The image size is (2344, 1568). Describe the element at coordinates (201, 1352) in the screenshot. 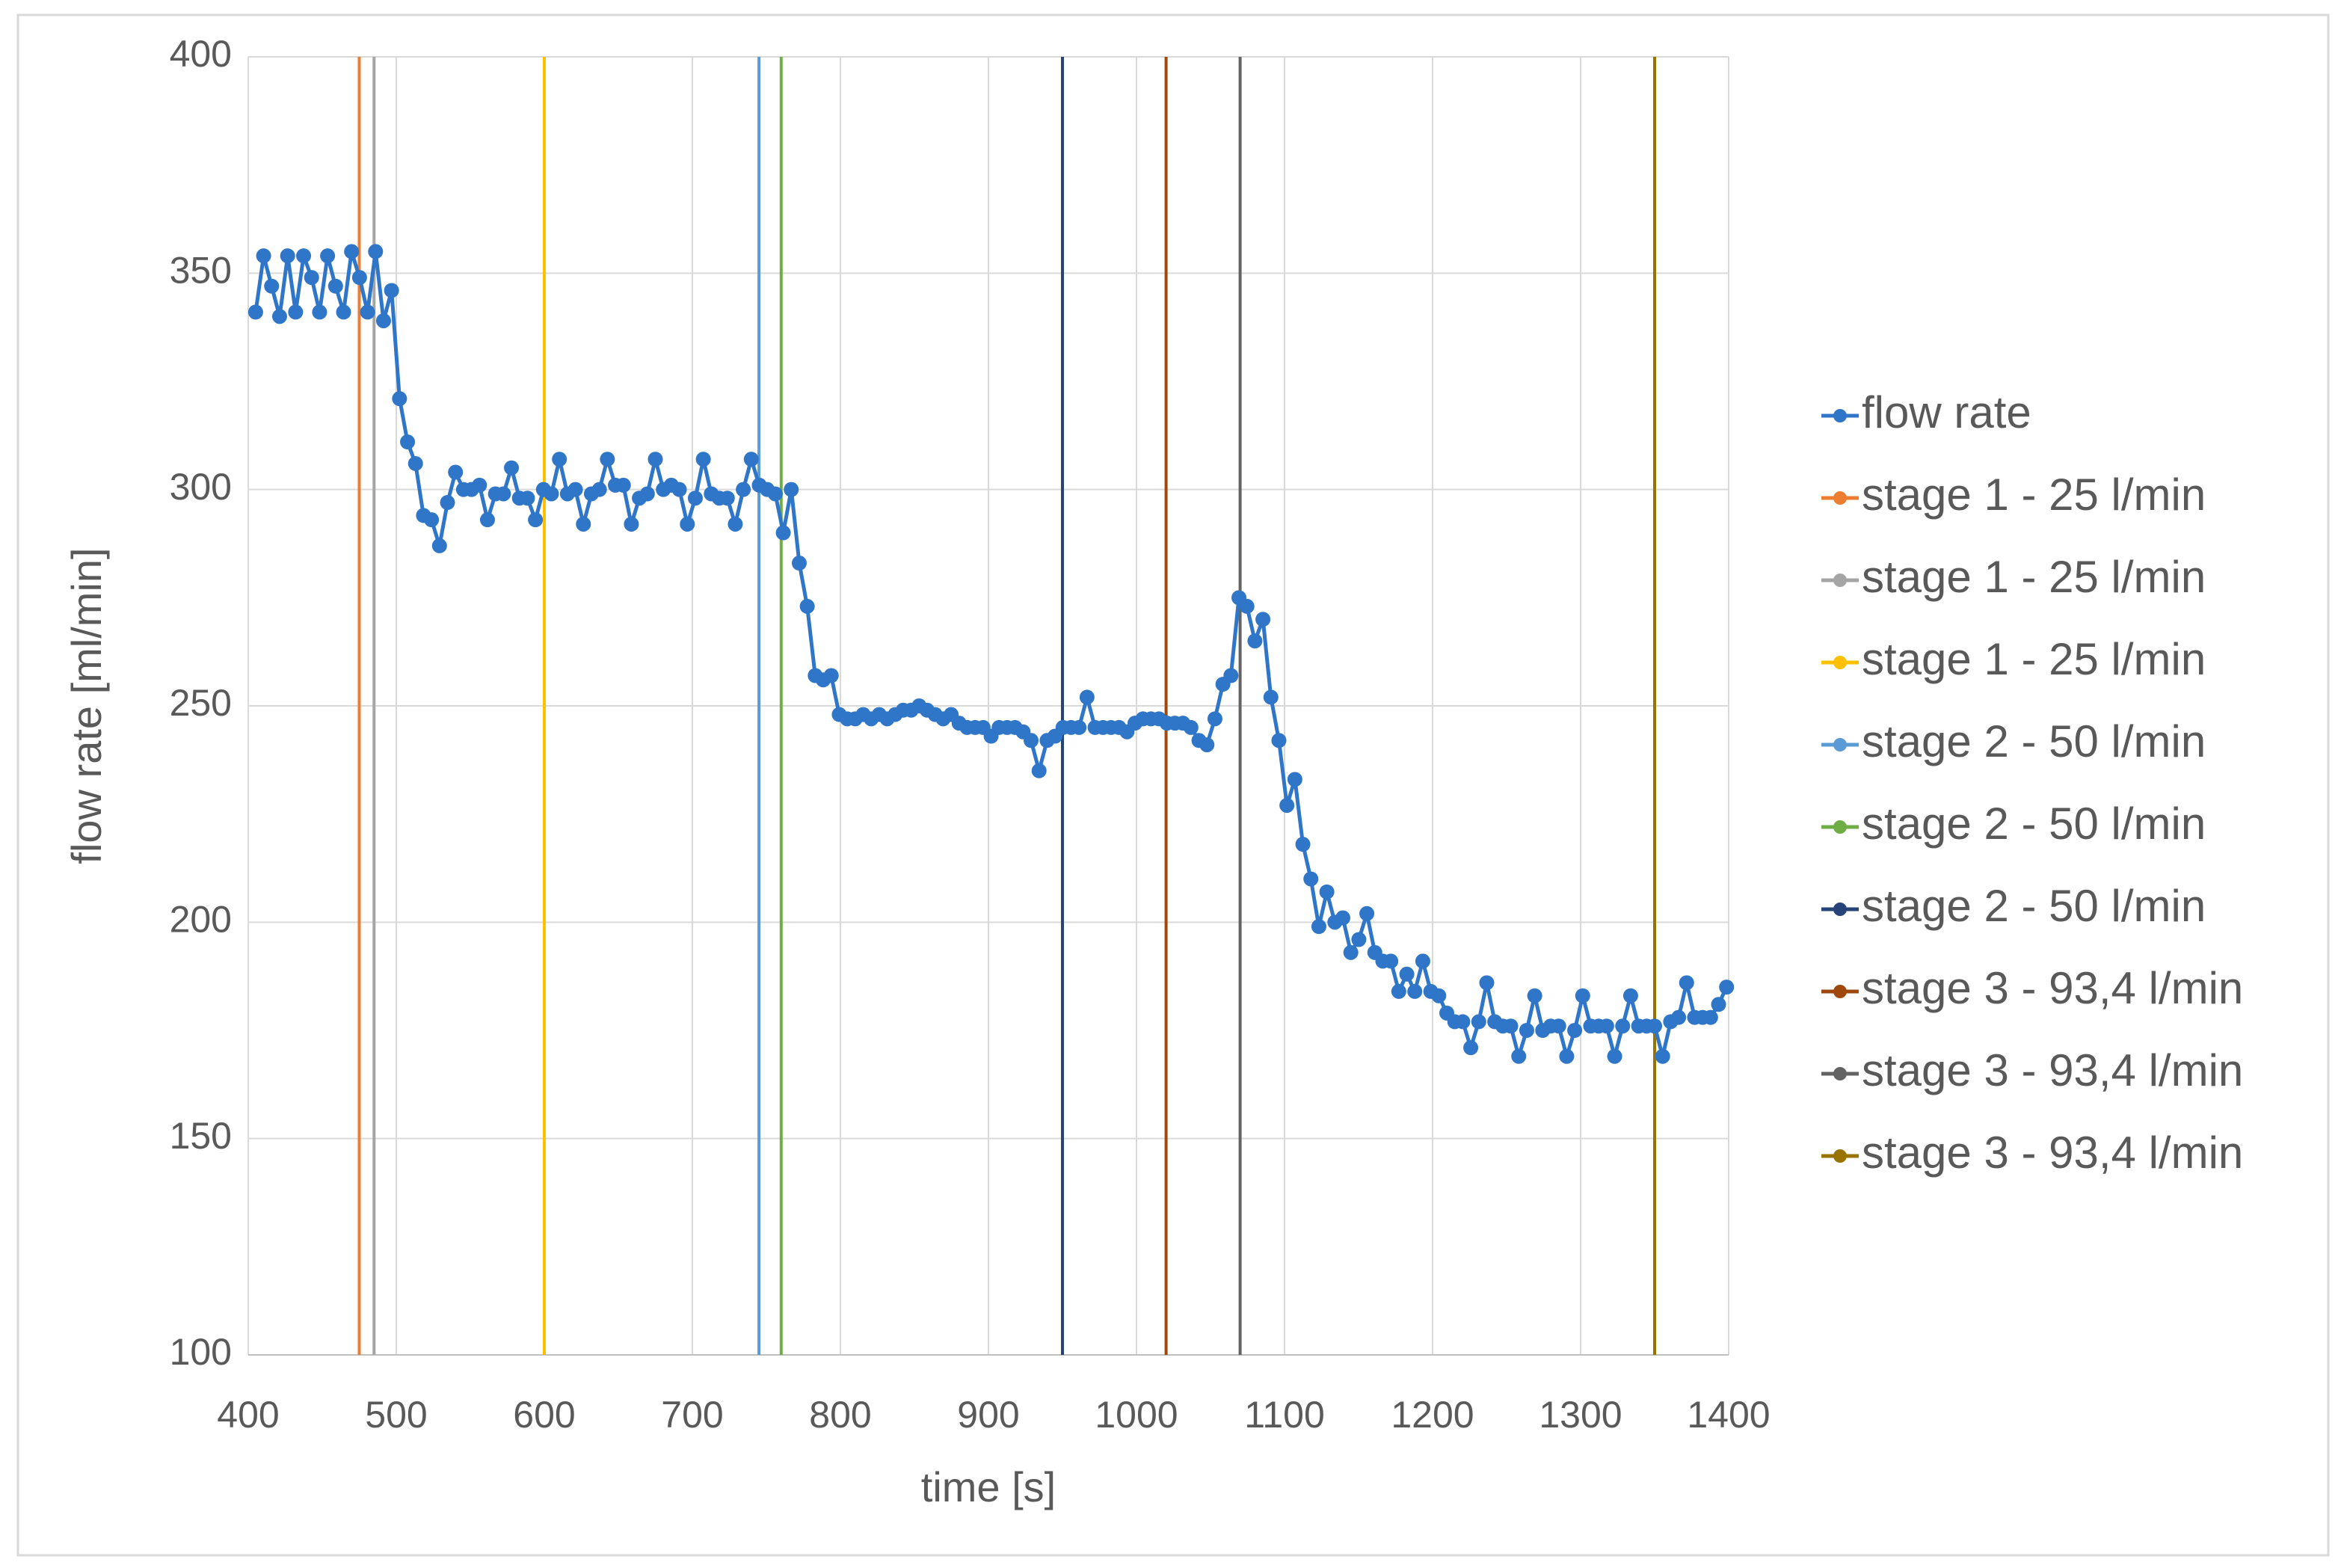

I see `y-tick-label: 100` at that location.